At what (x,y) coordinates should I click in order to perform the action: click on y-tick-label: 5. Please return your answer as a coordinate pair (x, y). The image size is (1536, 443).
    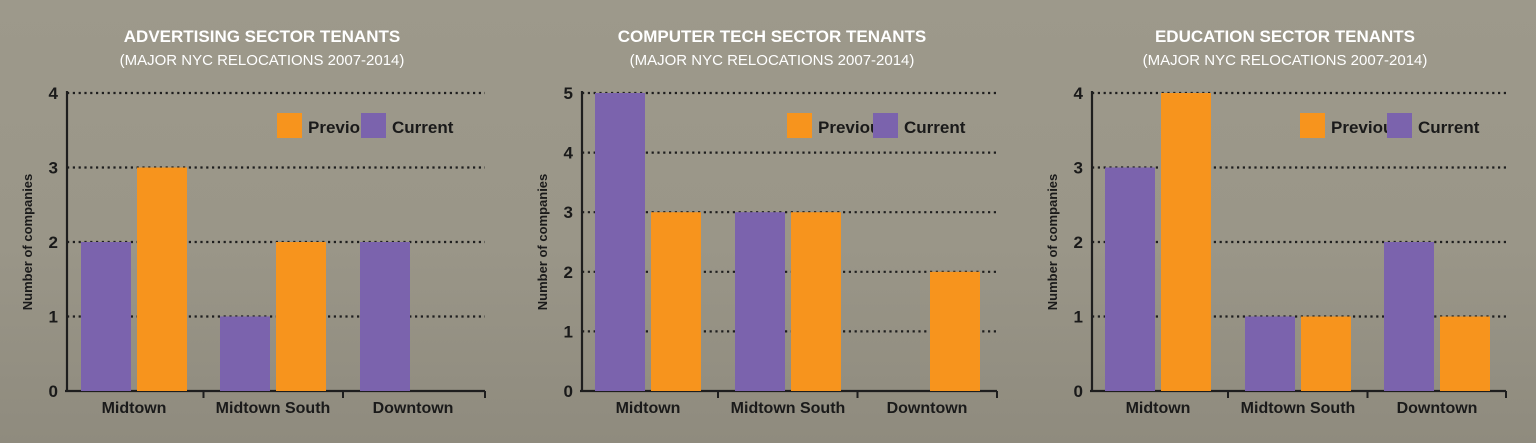
    Looking at the image, I should click on (568, 93).